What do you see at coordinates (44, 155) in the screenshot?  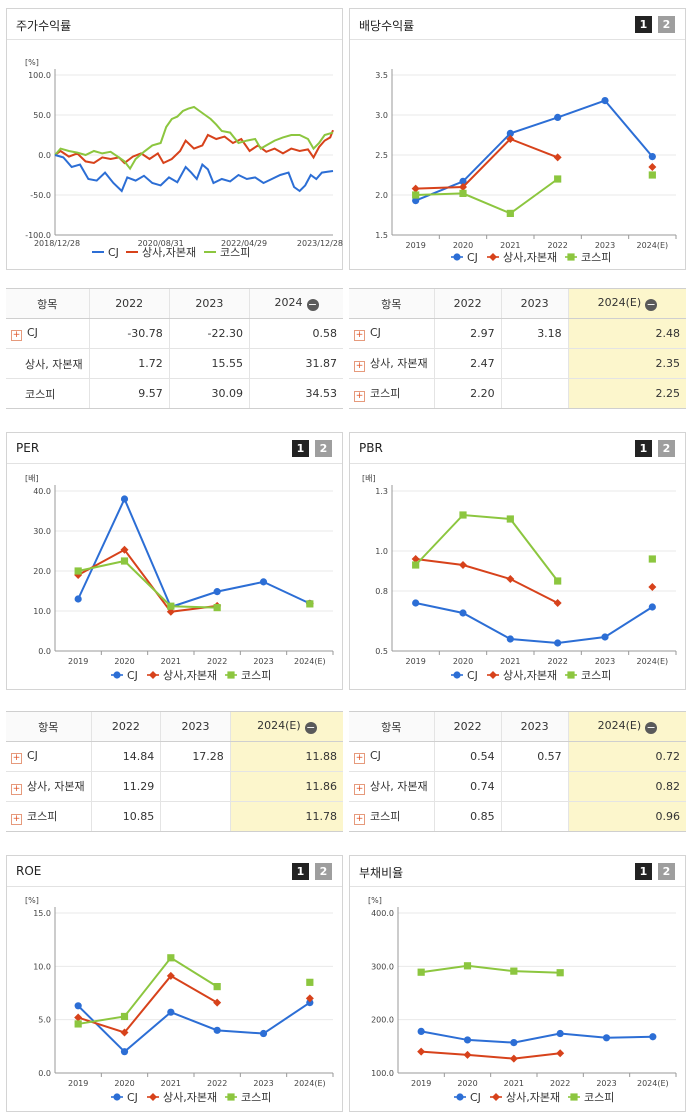 I see `y-tick-label: 0.0` at bounding box center [44, 155].